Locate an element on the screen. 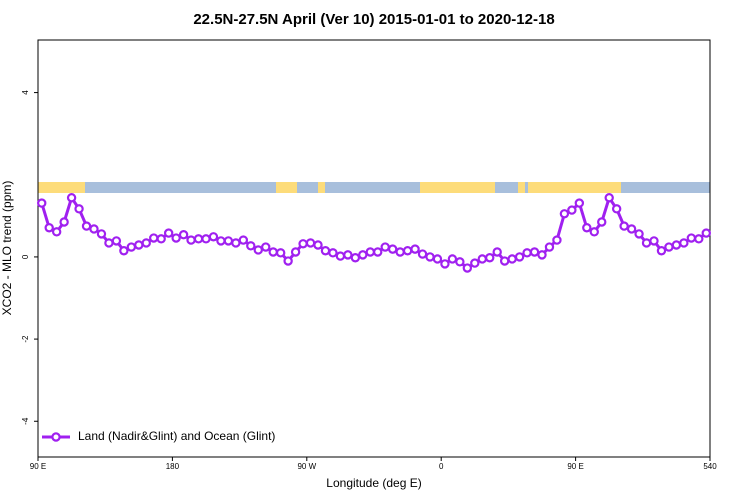 The width and height of the screenshot is (750, 500). y-tick-label: 4 is located at coordinates (25, 92).